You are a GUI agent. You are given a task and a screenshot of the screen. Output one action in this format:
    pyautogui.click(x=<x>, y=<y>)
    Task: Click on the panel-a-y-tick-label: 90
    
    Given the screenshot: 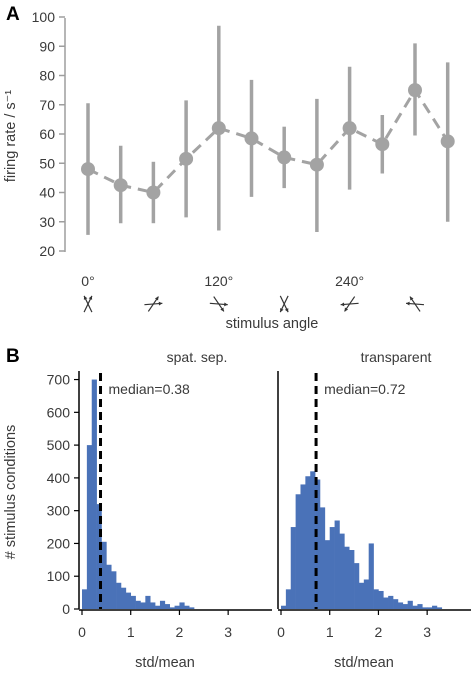 What is the action you would take?
    pyautogui.click(x=47, y=46)
    